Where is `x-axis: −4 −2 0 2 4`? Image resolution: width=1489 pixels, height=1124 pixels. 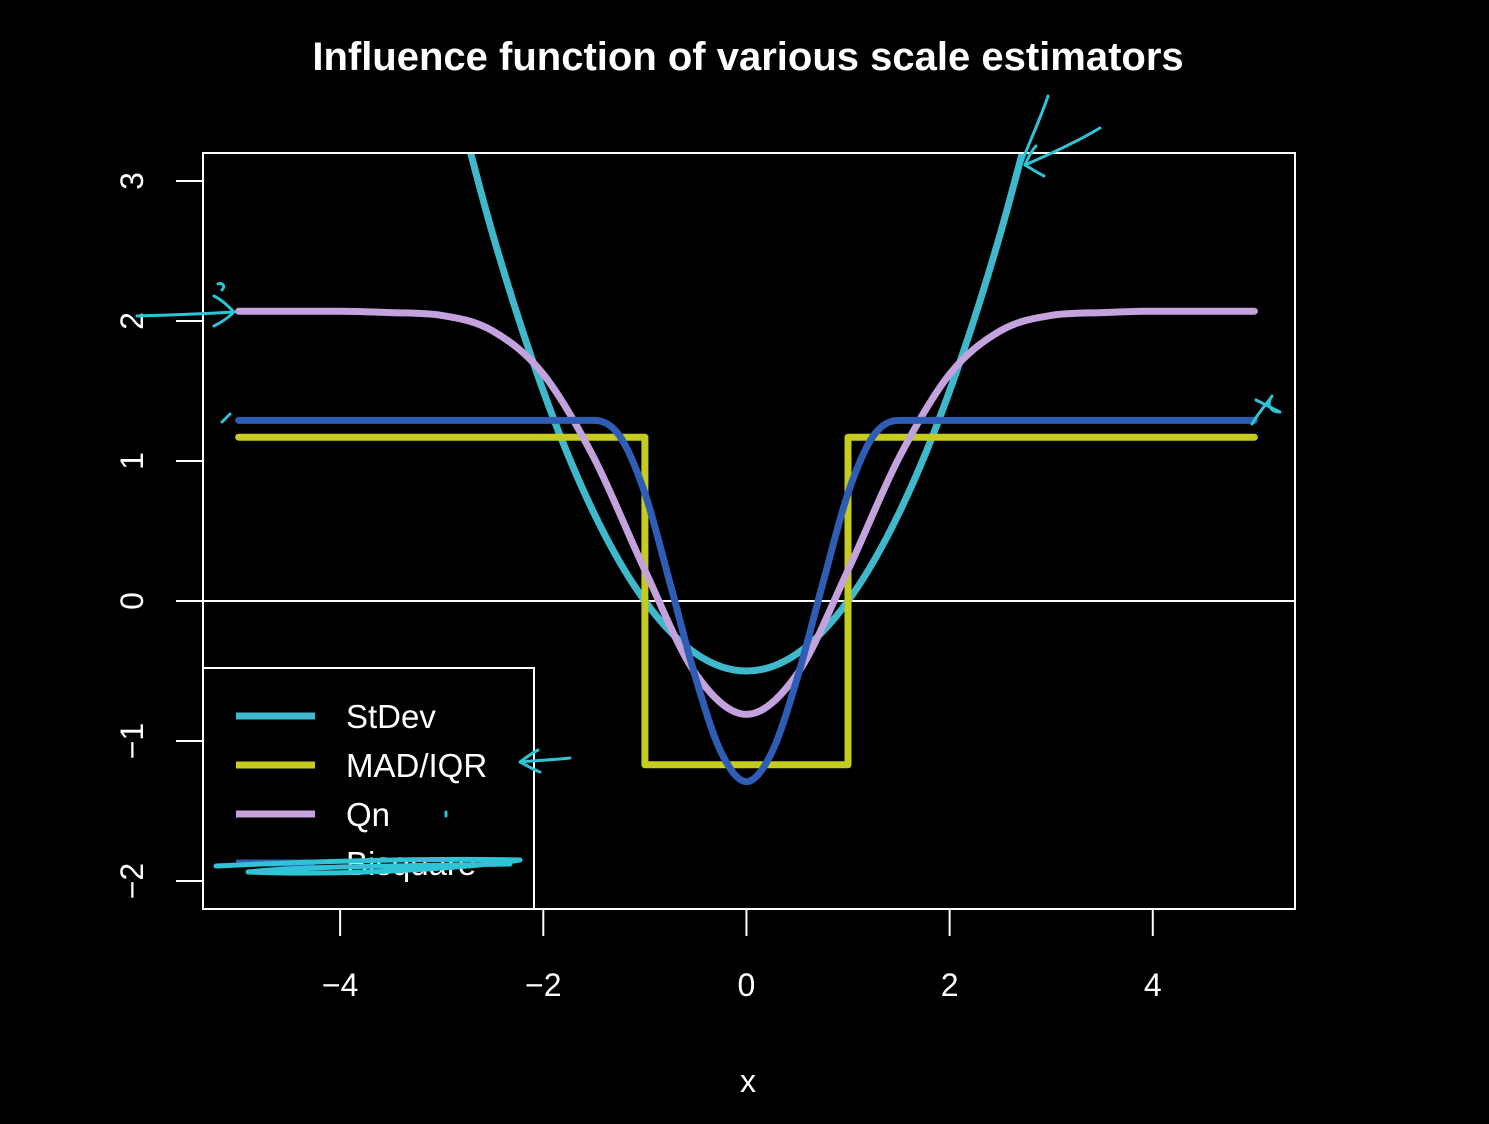
x-axis: −4 −2 0 2 4 is located at coordinates (742, 956).